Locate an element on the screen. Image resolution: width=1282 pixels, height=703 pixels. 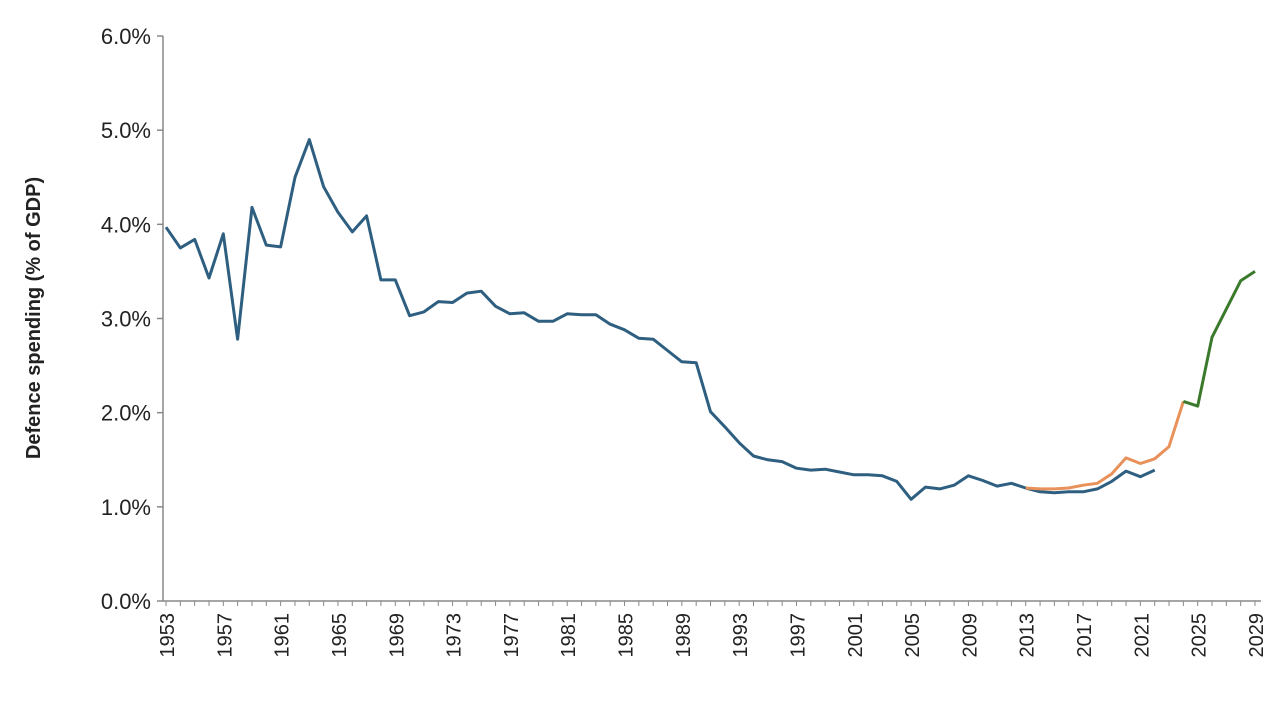
y-axis-label: Defence spending (% of GDP) is located at coordinates (34, 318).